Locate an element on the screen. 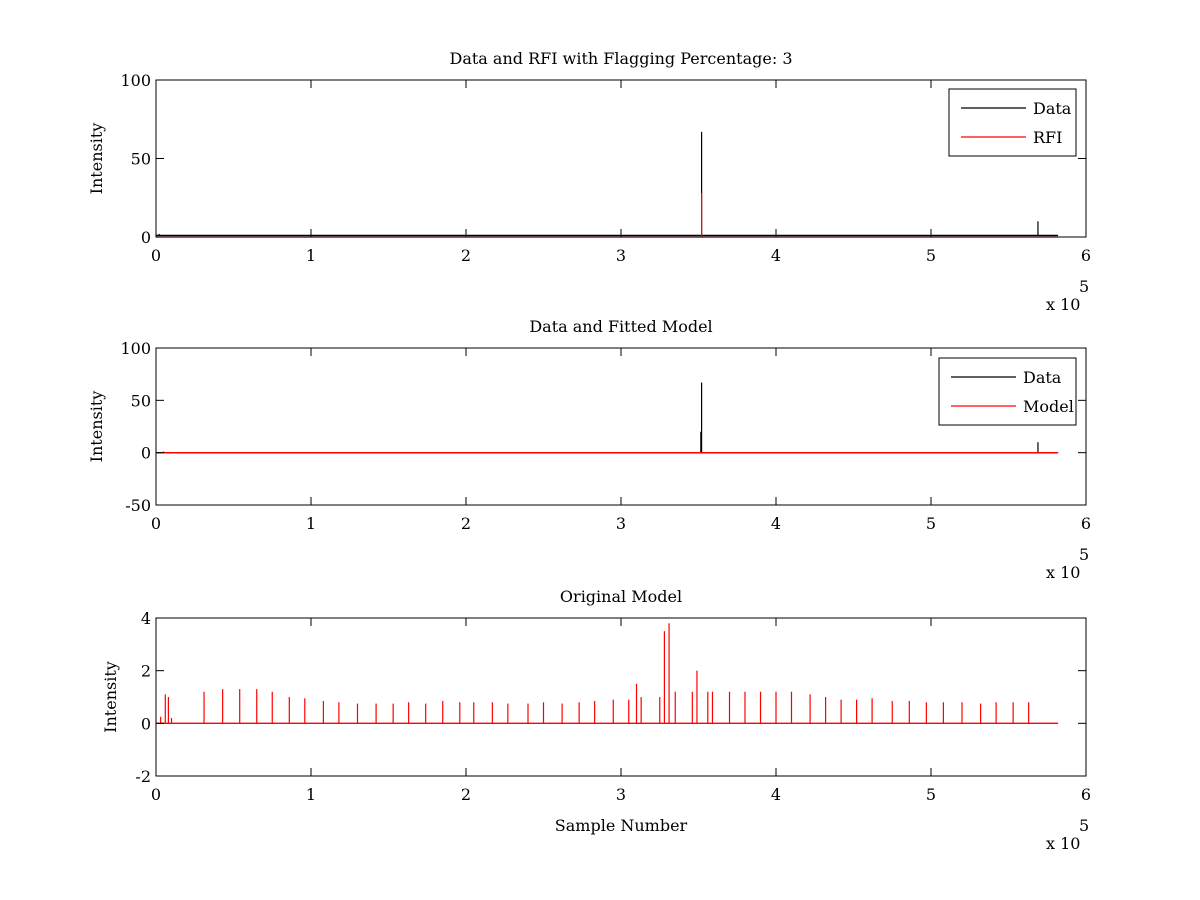 This screenshot has height=900, width=1200. x-axis-label: Sample Number is located at coordinates (621, 825).